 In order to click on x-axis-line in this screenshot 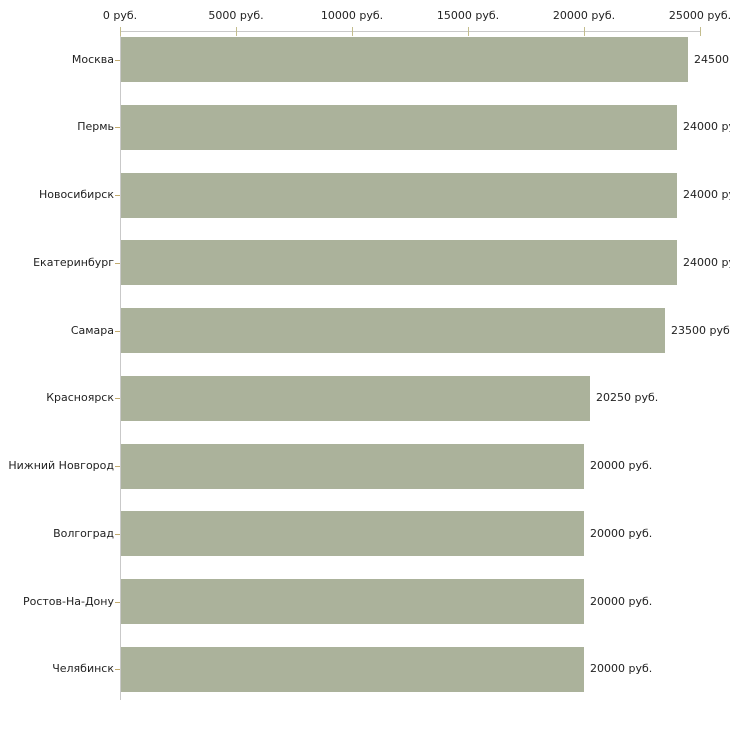, I will do `click(410, 31)`.